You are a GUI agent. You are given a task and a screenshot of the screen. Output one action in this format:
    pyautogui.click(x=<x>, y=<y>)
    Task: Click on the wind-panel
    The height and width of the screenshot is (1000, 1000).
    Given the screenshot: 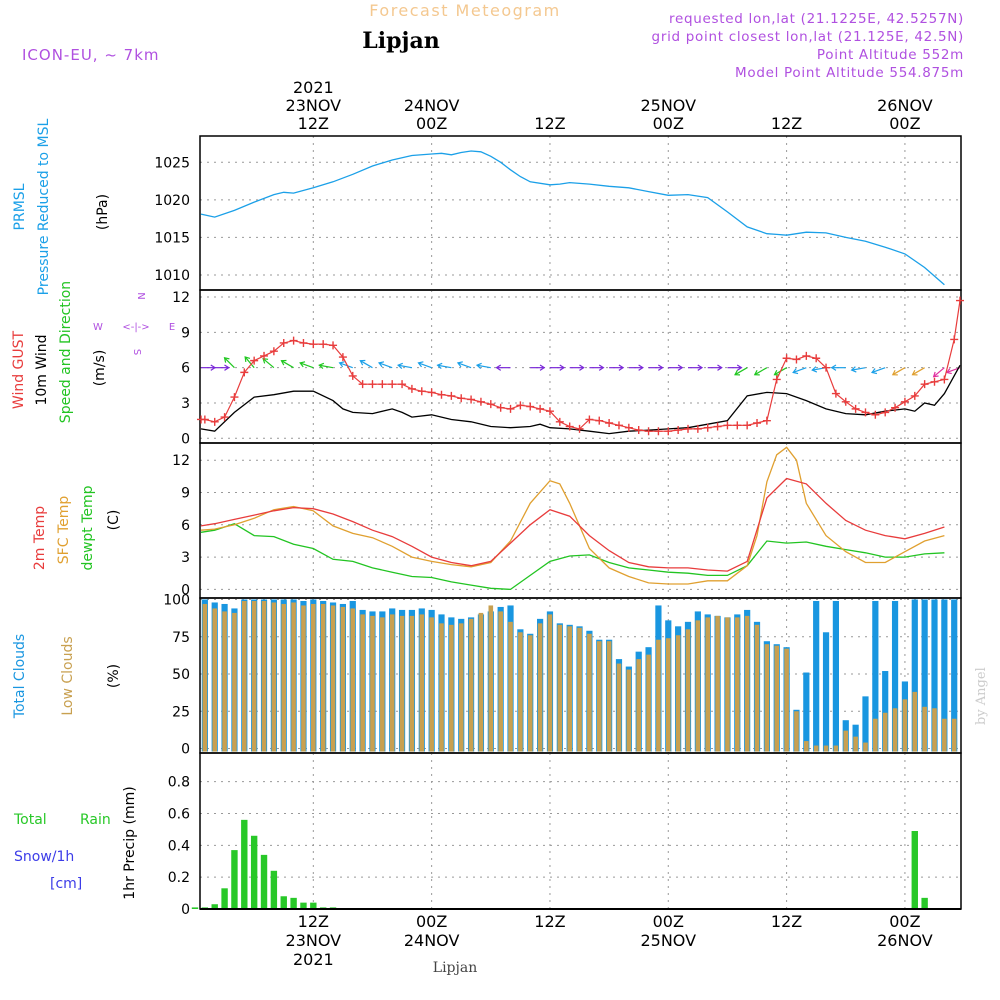 What is the action you would take?
    pyautogui.click(x=580, y=366)
    